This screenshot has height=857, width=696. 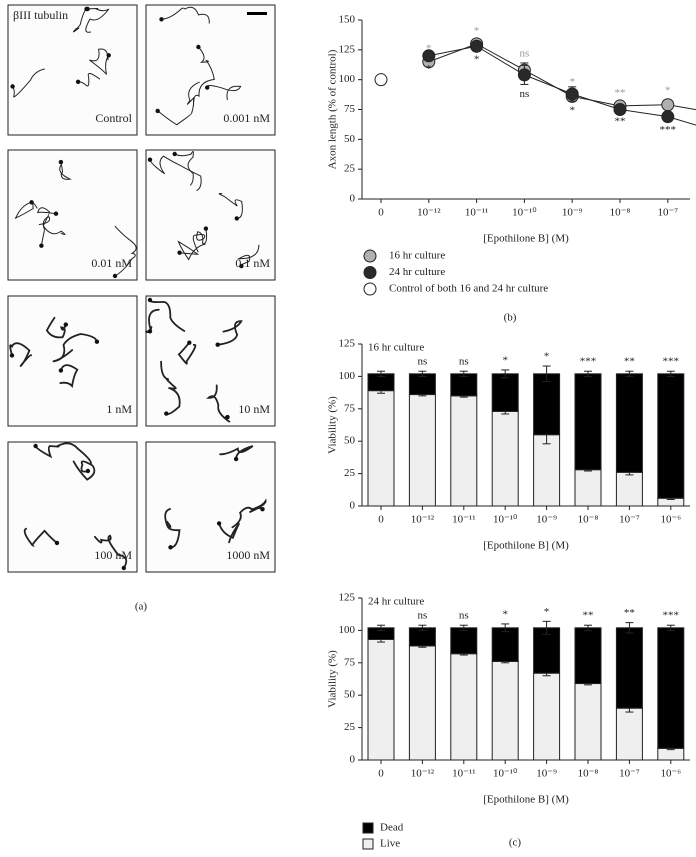 I want to click on micrograph: 0.1 nM, so click(x=210, y=215).